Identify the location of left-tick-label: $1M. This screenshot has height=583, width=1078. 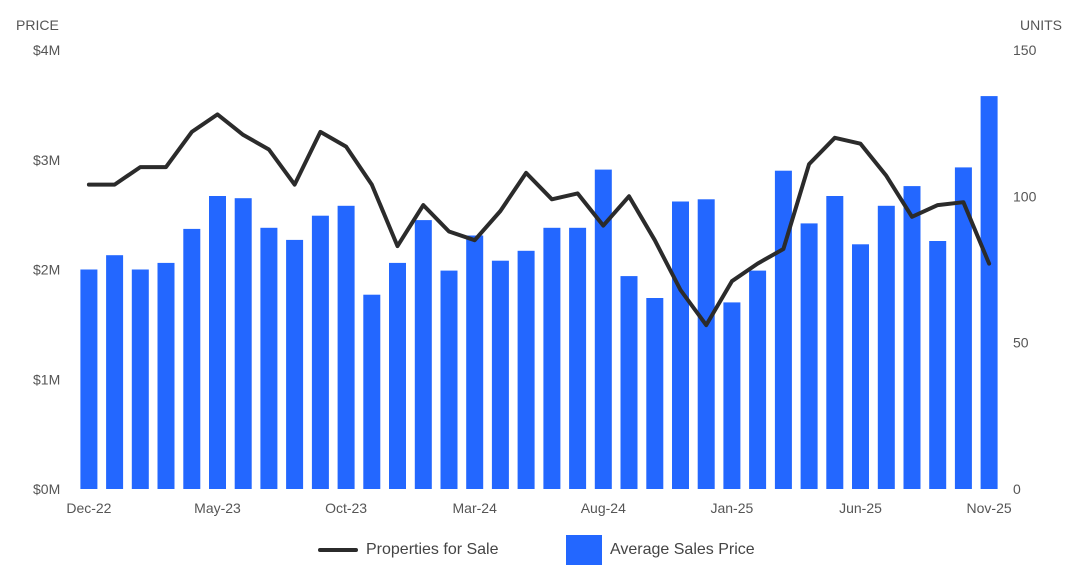
(46, 379).